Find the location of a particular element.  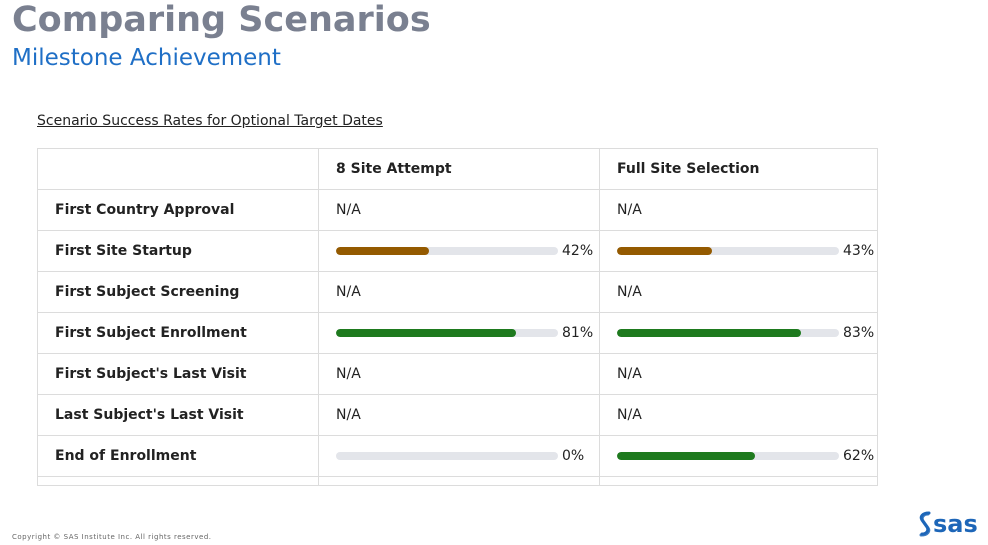

table-row: End of Enrollment 0% 62% is located at coordinates (457, 456).